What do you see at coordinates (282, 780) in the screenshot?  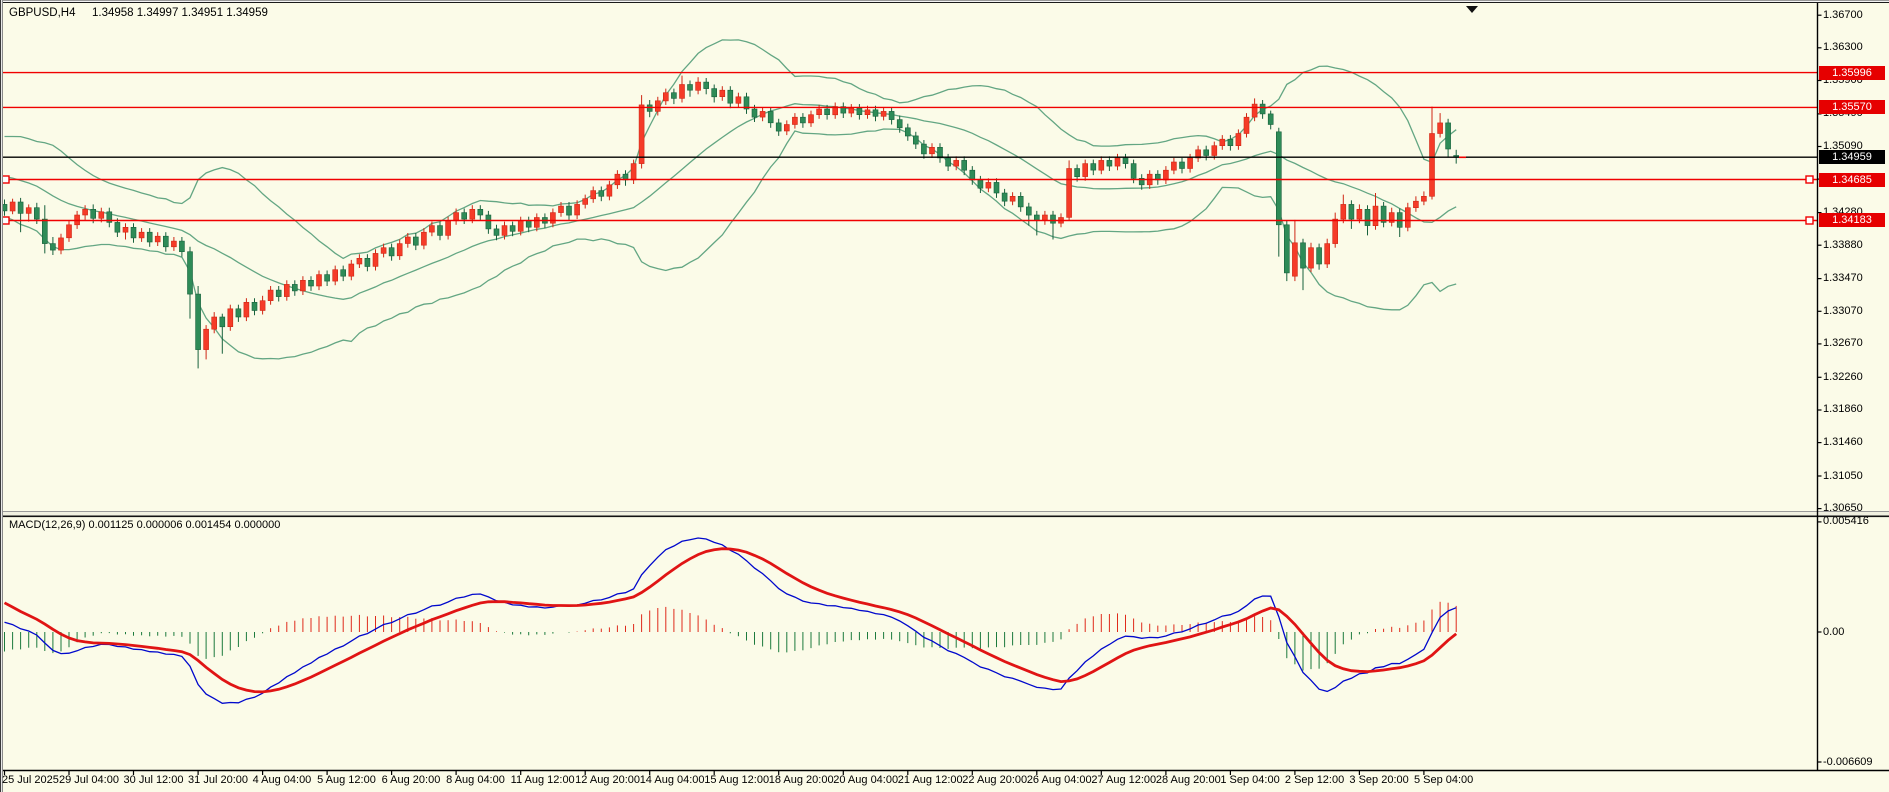 I see `time-tick-label: 4 Aug 04:00` at bounding box center [282, 780].